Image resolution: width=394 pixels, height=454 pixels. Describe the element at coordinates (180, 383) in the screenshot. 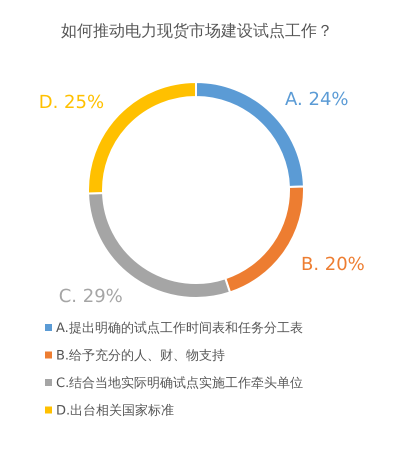

I see `legend-label: C.结合当地实际明确试点实施工作牵头单位` at that location.